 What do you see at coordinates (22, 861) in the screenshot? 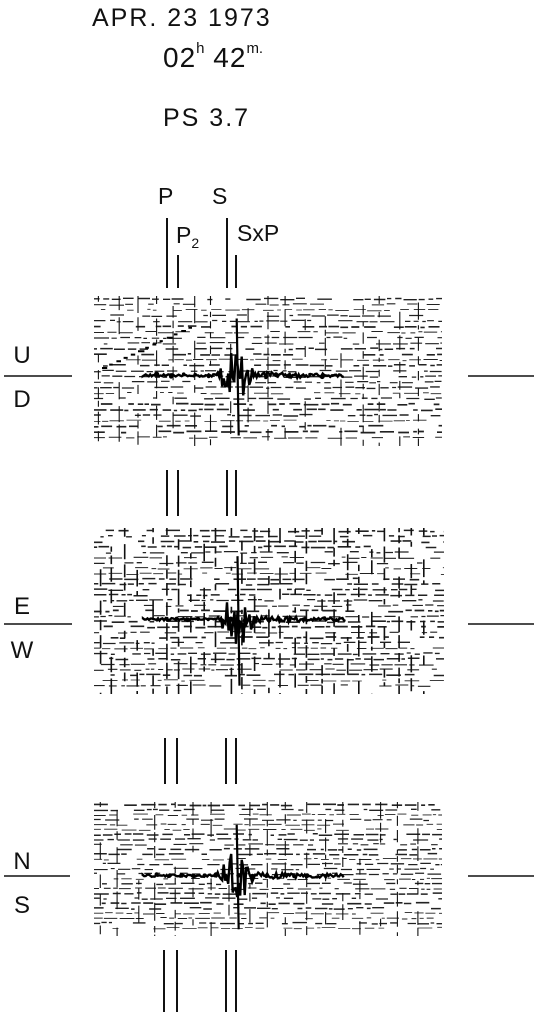
I see `component-label-top: N` at bounding box center [22, 861].